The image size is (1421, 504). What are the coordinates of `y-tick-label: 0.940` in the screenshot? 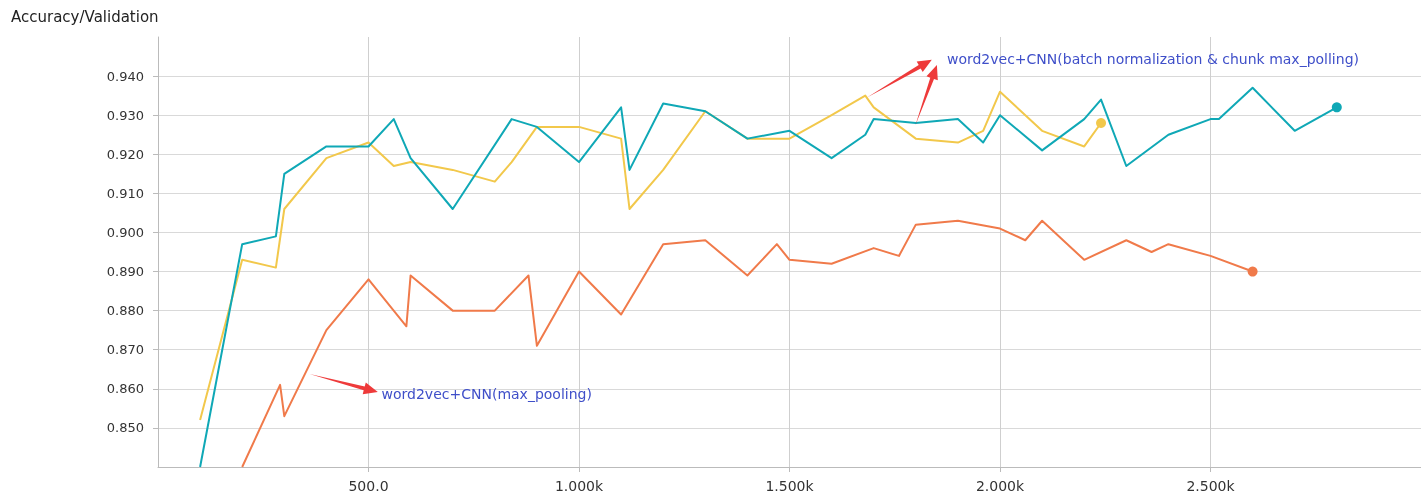 It's located at (125, 76).